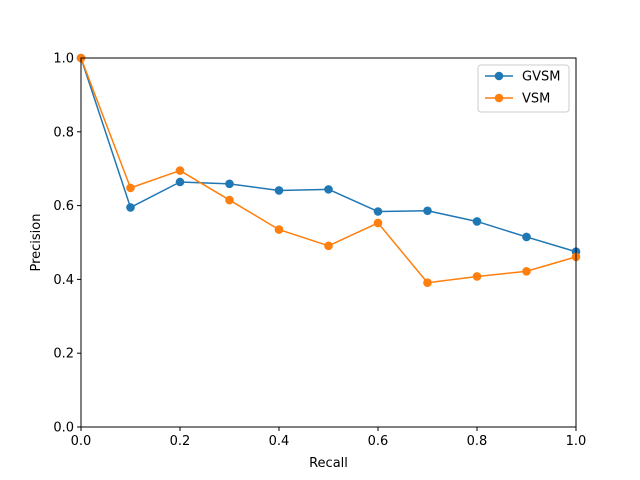 This screenshot has height=480, width=640. Describe the element at coordinates (517, 99) in the screenshot. I see `legend-item-vsm: VSM` at that location.